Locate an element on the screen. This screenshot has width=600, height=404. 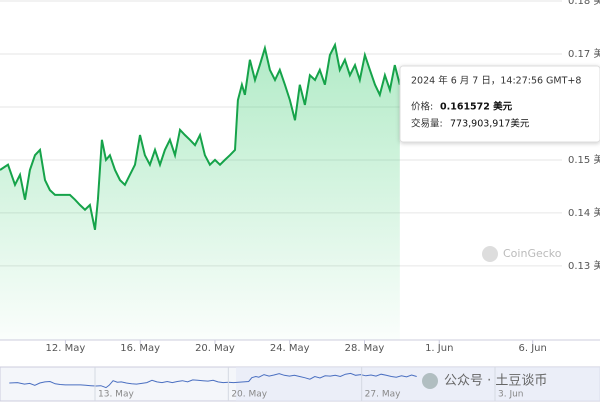
x-tick-label: 24. May is located at coordinates (290, 348).